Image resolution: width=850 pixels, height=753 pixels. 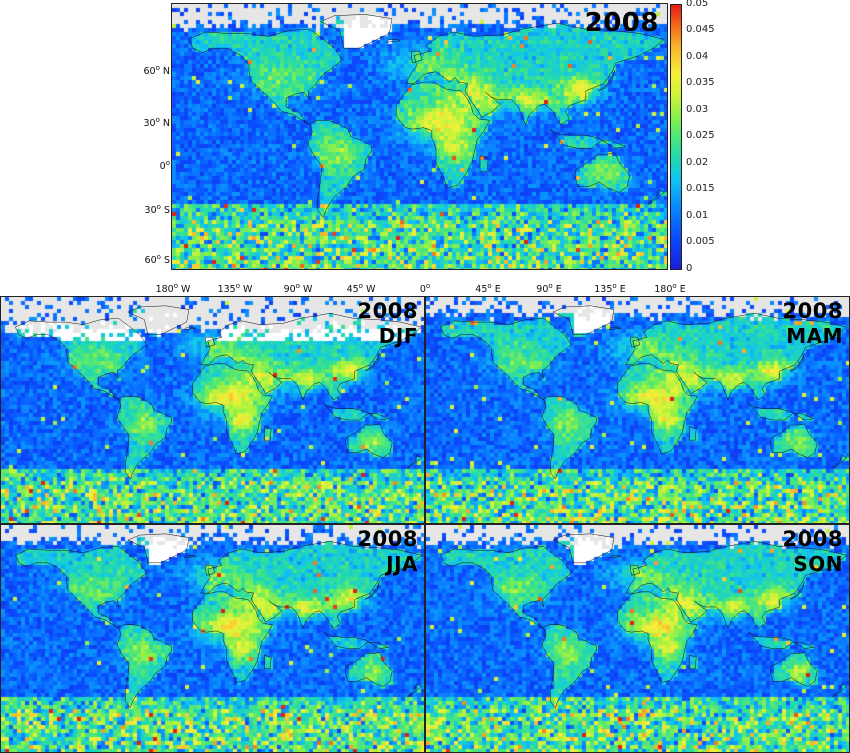 What do you see at coordinates (298, 288) in the screenshot?
I see `lon-tick-90w: 90o W` at bounding box center [298, 288].